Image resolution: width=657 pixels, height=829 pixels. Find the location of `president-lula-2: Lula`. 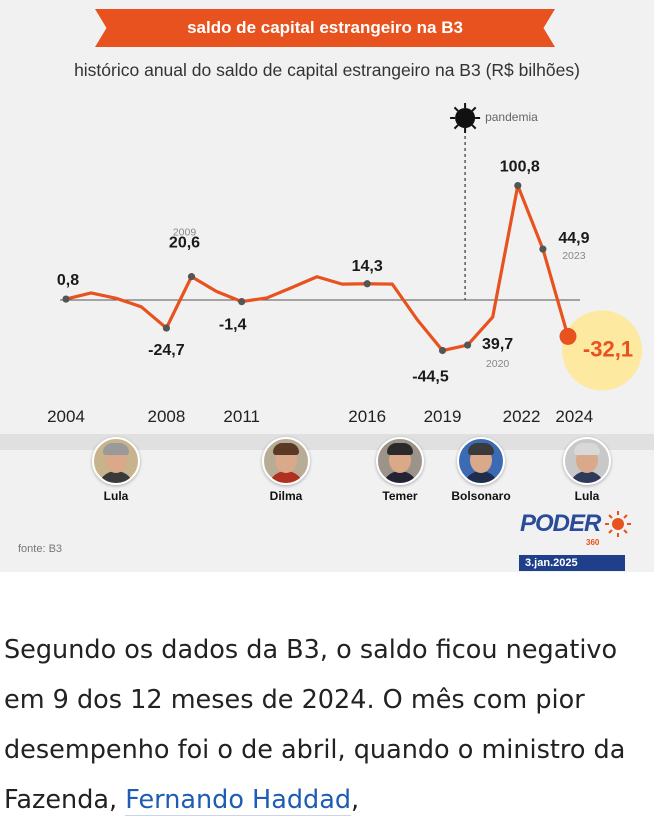

president-lula-2: Lula is located at coordinates (587, 470).